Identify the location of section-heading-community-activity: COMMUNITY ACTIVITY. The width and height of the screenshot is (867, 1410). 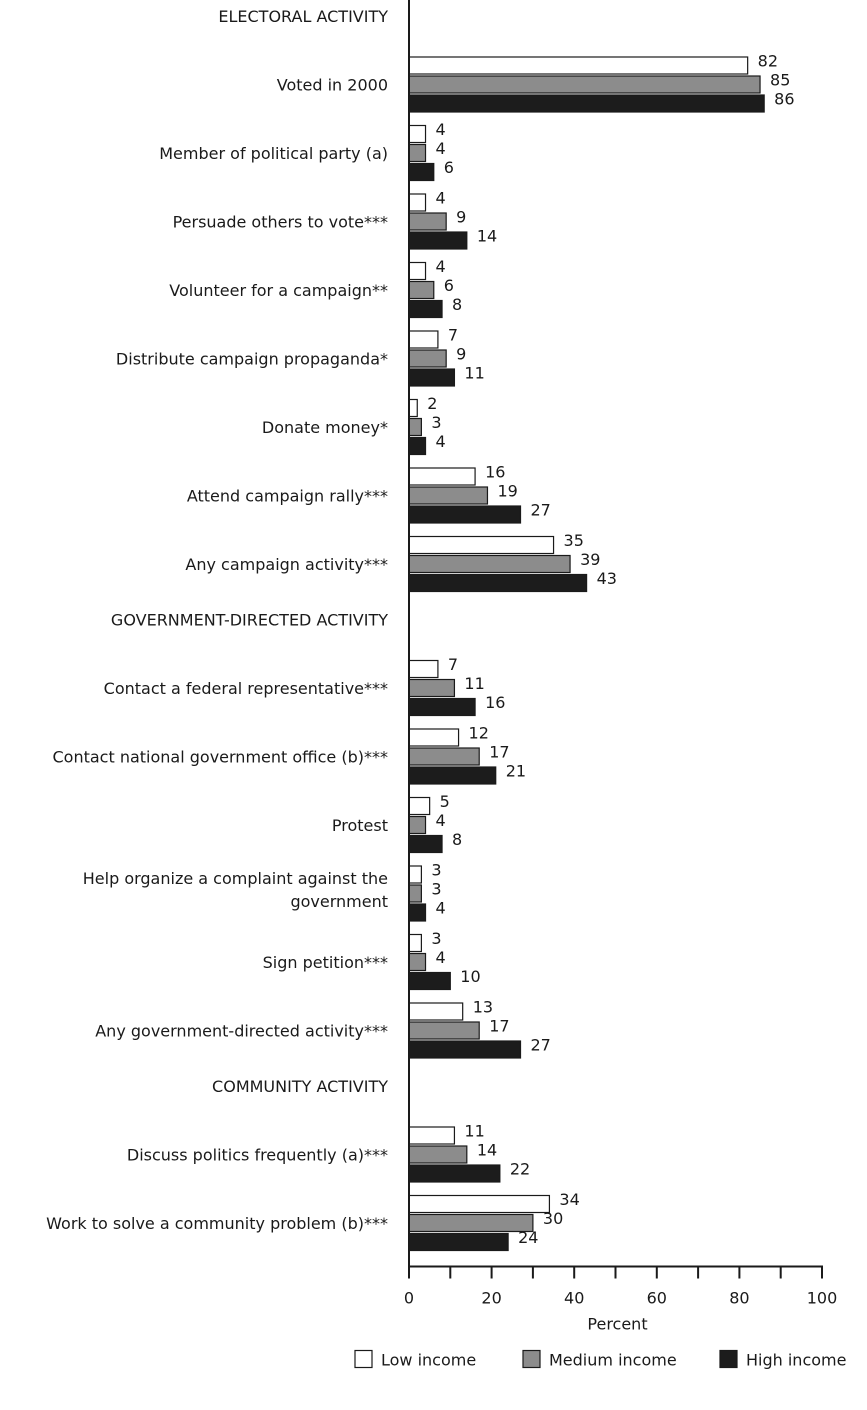
(300, 1086).